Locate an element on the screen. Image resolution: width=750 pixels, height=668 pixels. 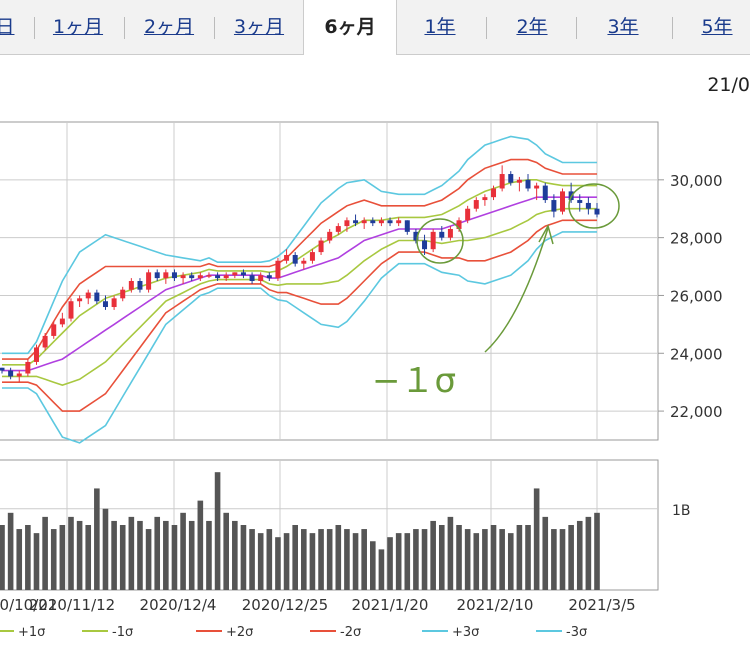
legend-label: +2σ is located at coordinates (239, 632).